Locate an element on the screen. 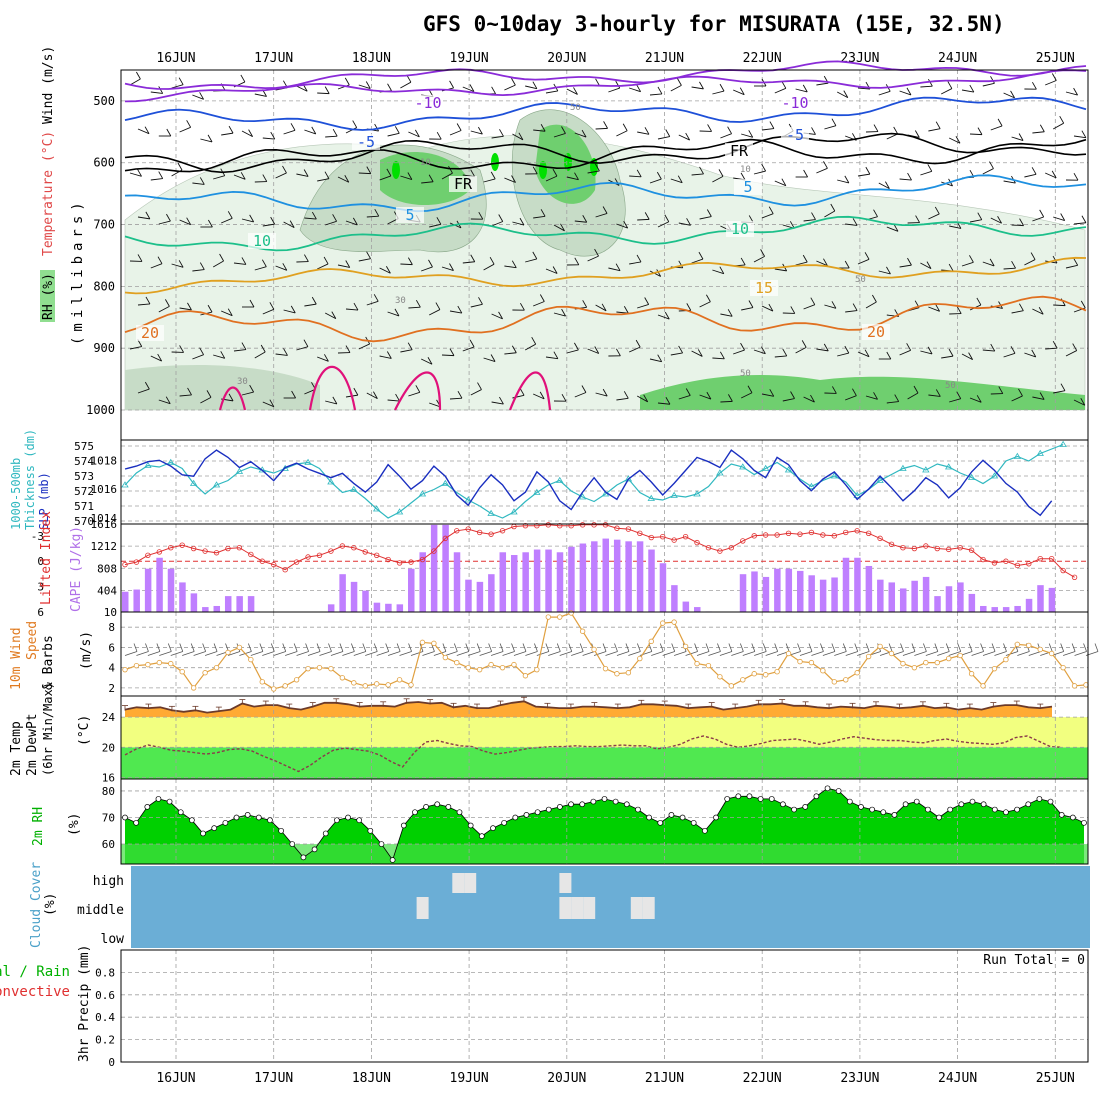 The width and height of the screenshot is (1100, 1100). lifted-tick-label: -3 is located at coordinates (37, 536).